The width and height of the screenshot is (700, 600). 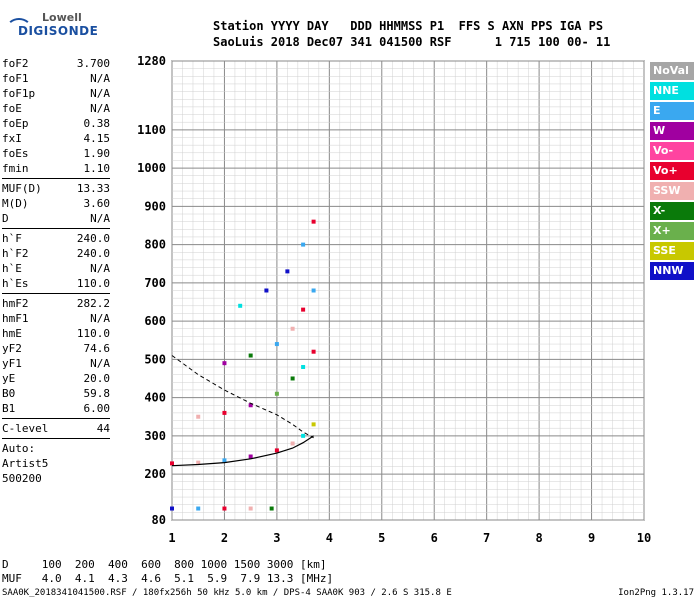 What do you see at coordinates (56, 318) in the screenshot?
I see `param-row: hmF1 N/A` at bounding box center [56, 318].